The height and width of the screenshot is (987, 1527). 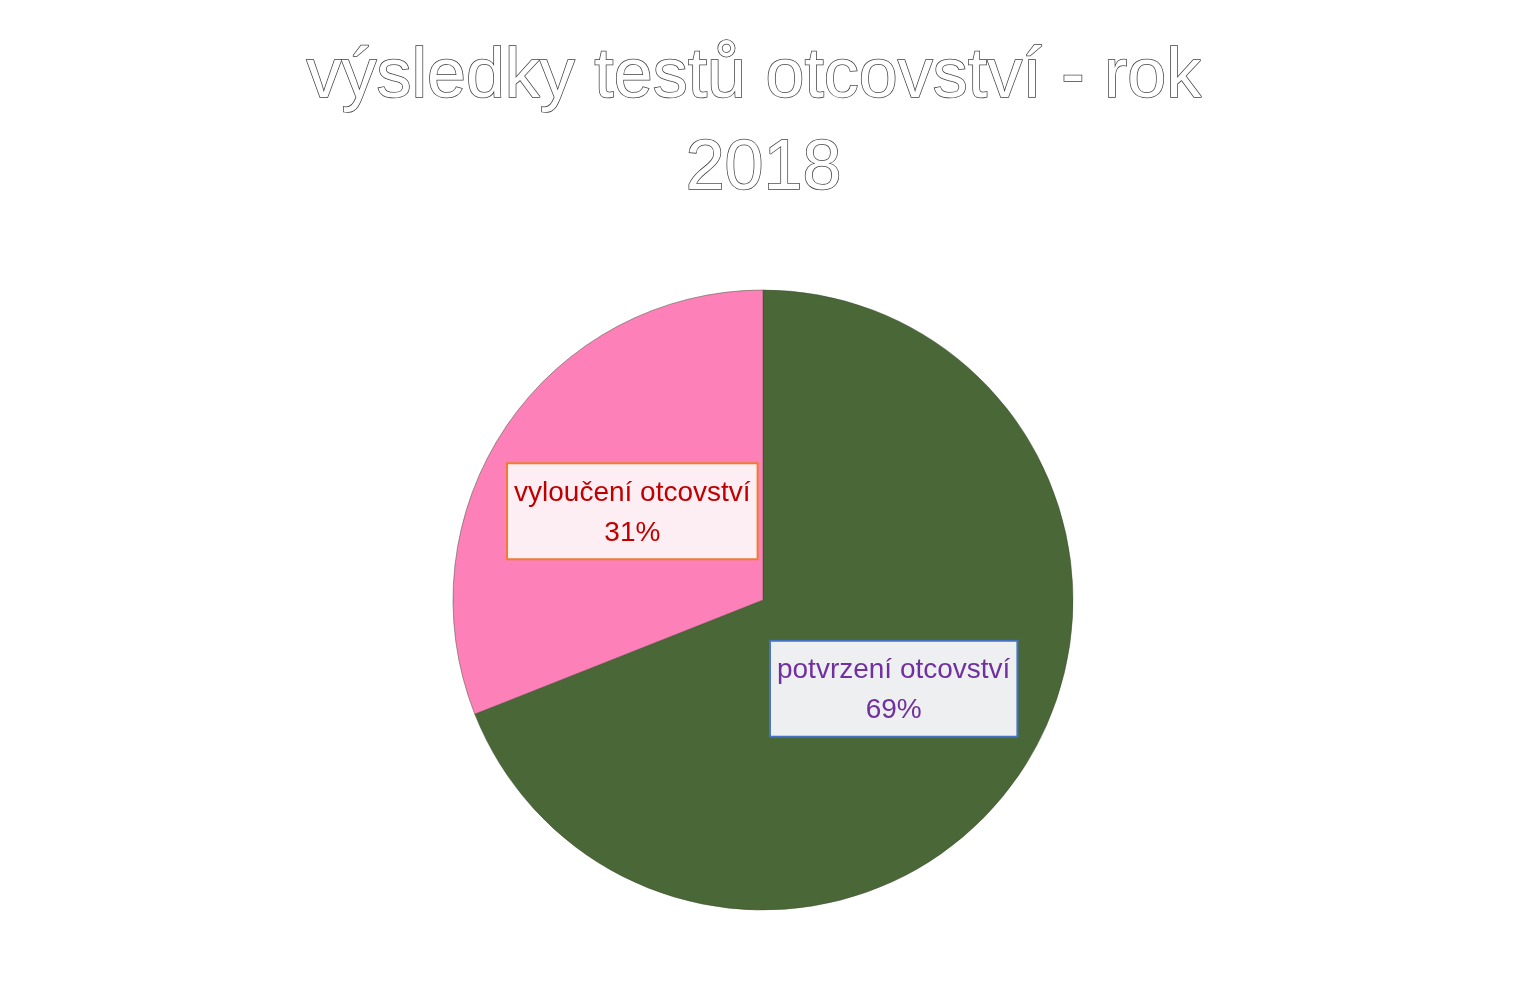 I want to click on data-label: 31%, so click(x=632, y=531).